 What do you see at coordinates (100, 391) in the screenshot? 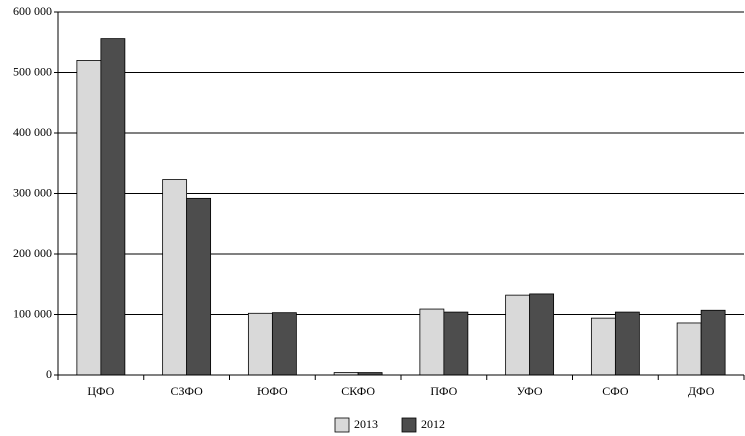
I see `x-tick-label: ЦФО` at bounding box center [100, 391].